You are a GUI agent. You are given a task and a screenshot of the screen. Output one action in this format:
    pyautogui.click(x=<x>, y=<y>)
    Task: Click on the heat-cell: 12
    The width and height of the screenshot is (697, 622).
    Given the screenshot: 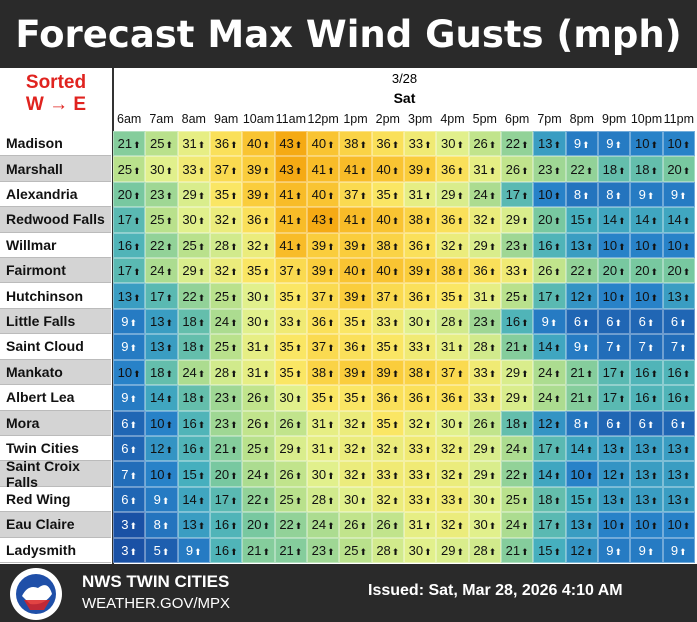 What is the action you would take?
    pyautogui.click(x=549, y=423)
    